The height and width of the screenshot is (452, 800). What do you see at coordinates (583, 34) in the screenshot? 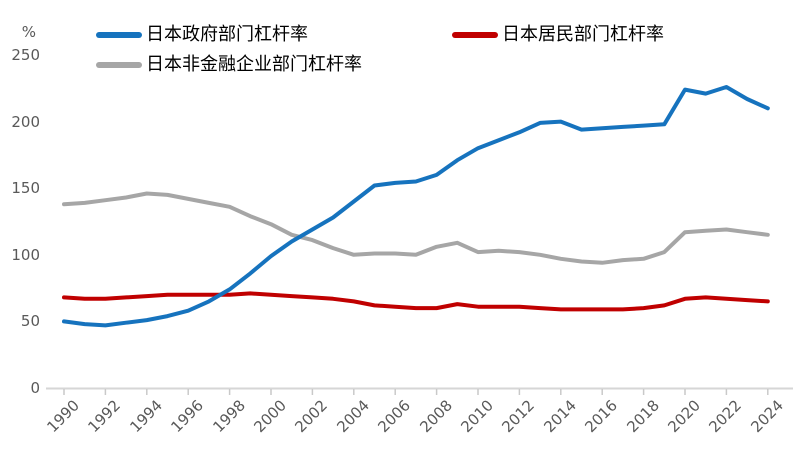
I see `legend-label-household: 日本居民部门杠杆率` at bounding box center [583, 34].